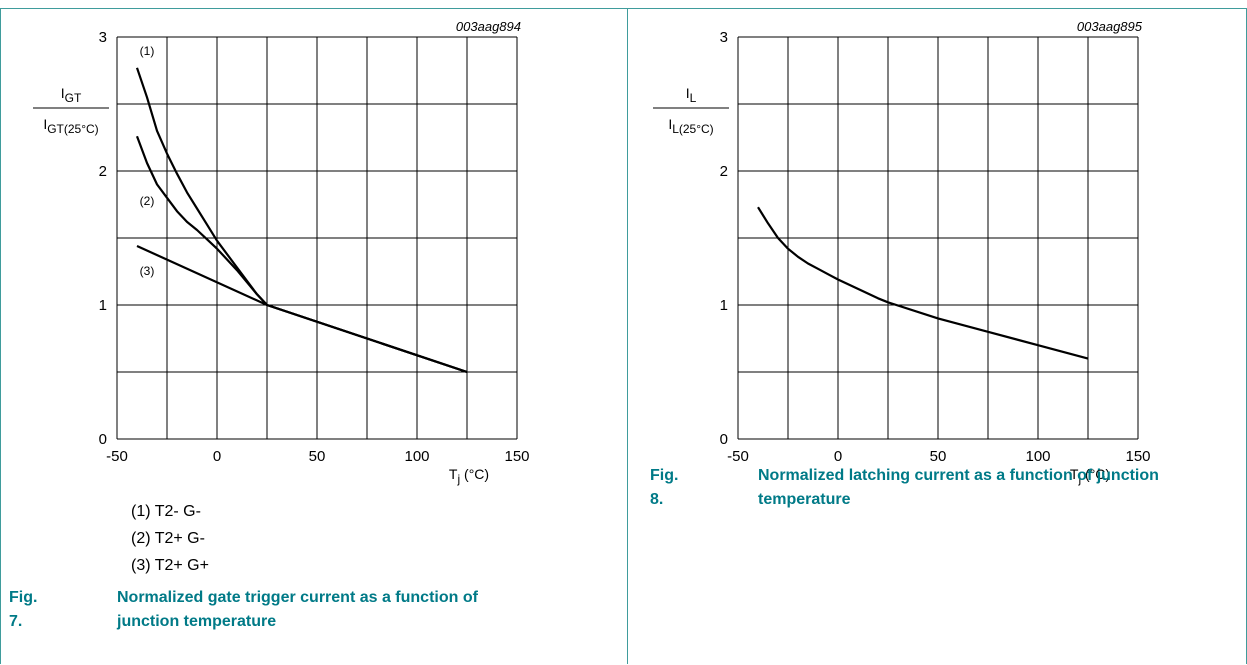 This screenshot has height=665, width=1247. Describe the element at coordinates (690, 126) in the screenshot. I see `y-axis-label-denominator: IL(25°C)` at that location.